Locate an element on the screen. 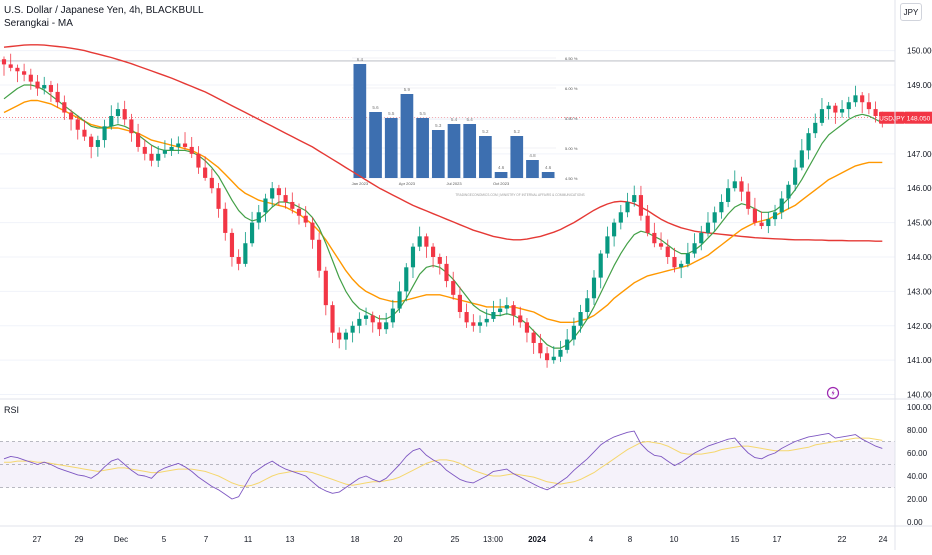  price-tag is located at coordinates (918, 117).